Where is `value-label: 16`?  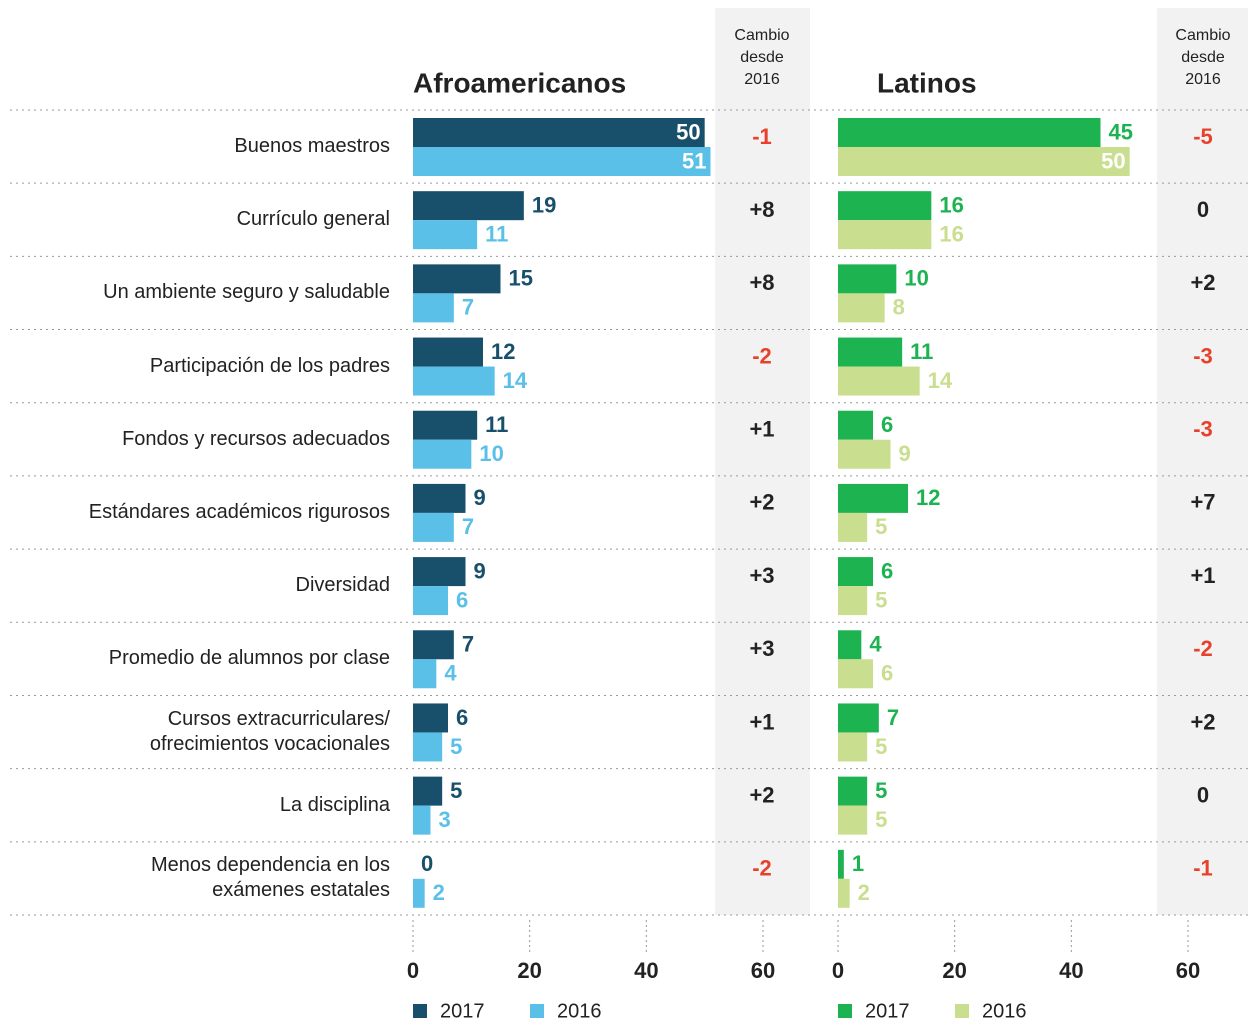 value-label: 16 is located at coordinates (951, 204).